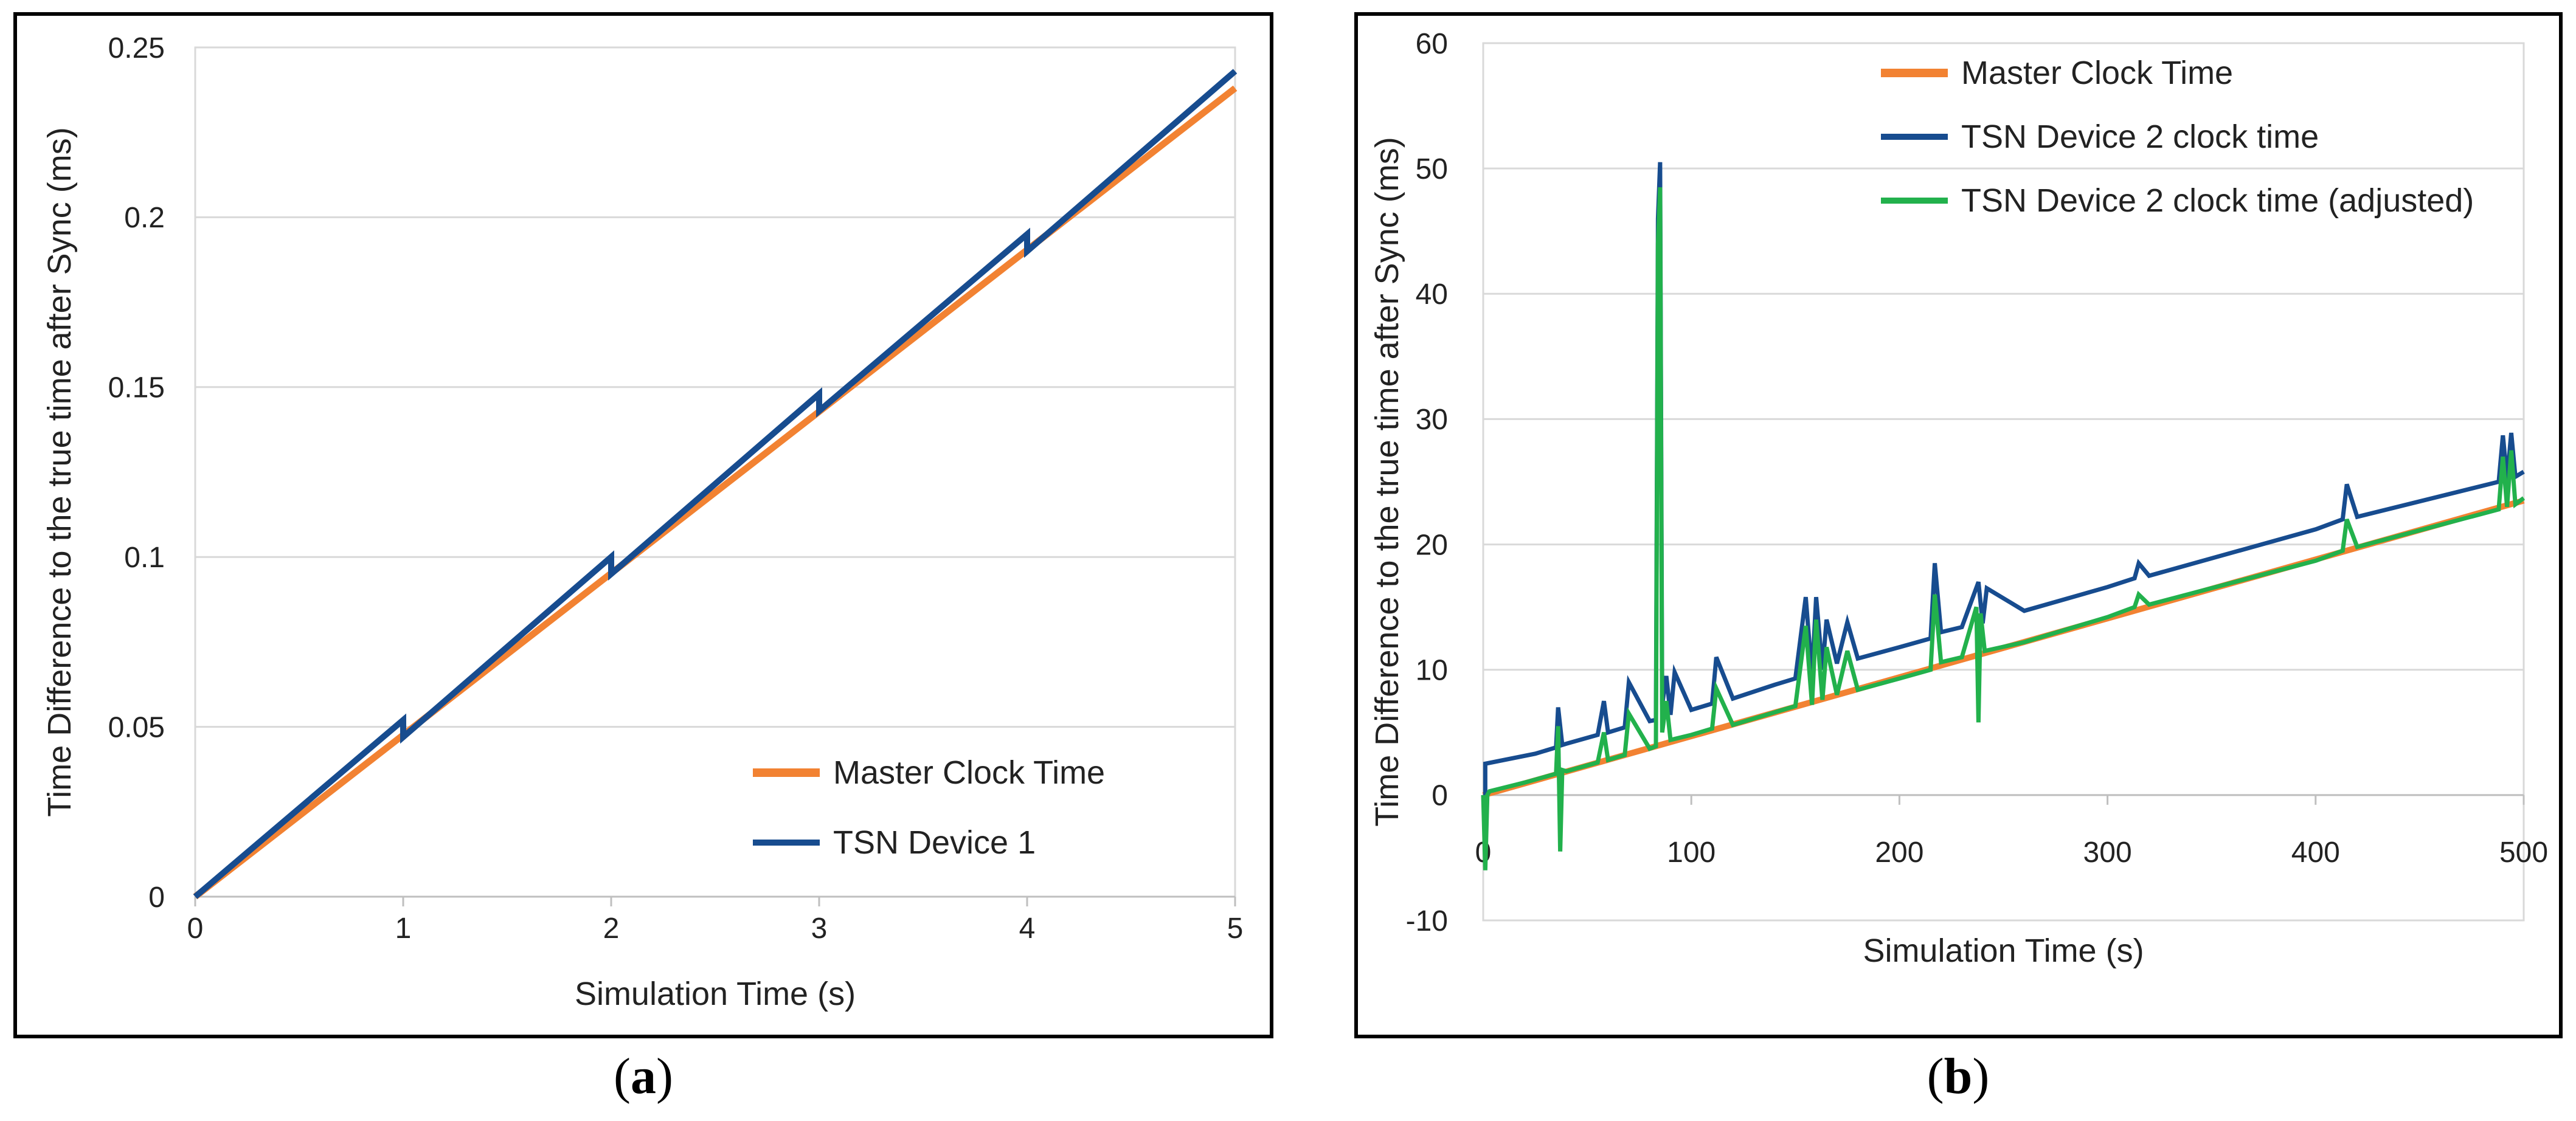  Describe the element at coordinates (136, 727) in the screenshot. I see `y-tick-label: 0.05` at that location.